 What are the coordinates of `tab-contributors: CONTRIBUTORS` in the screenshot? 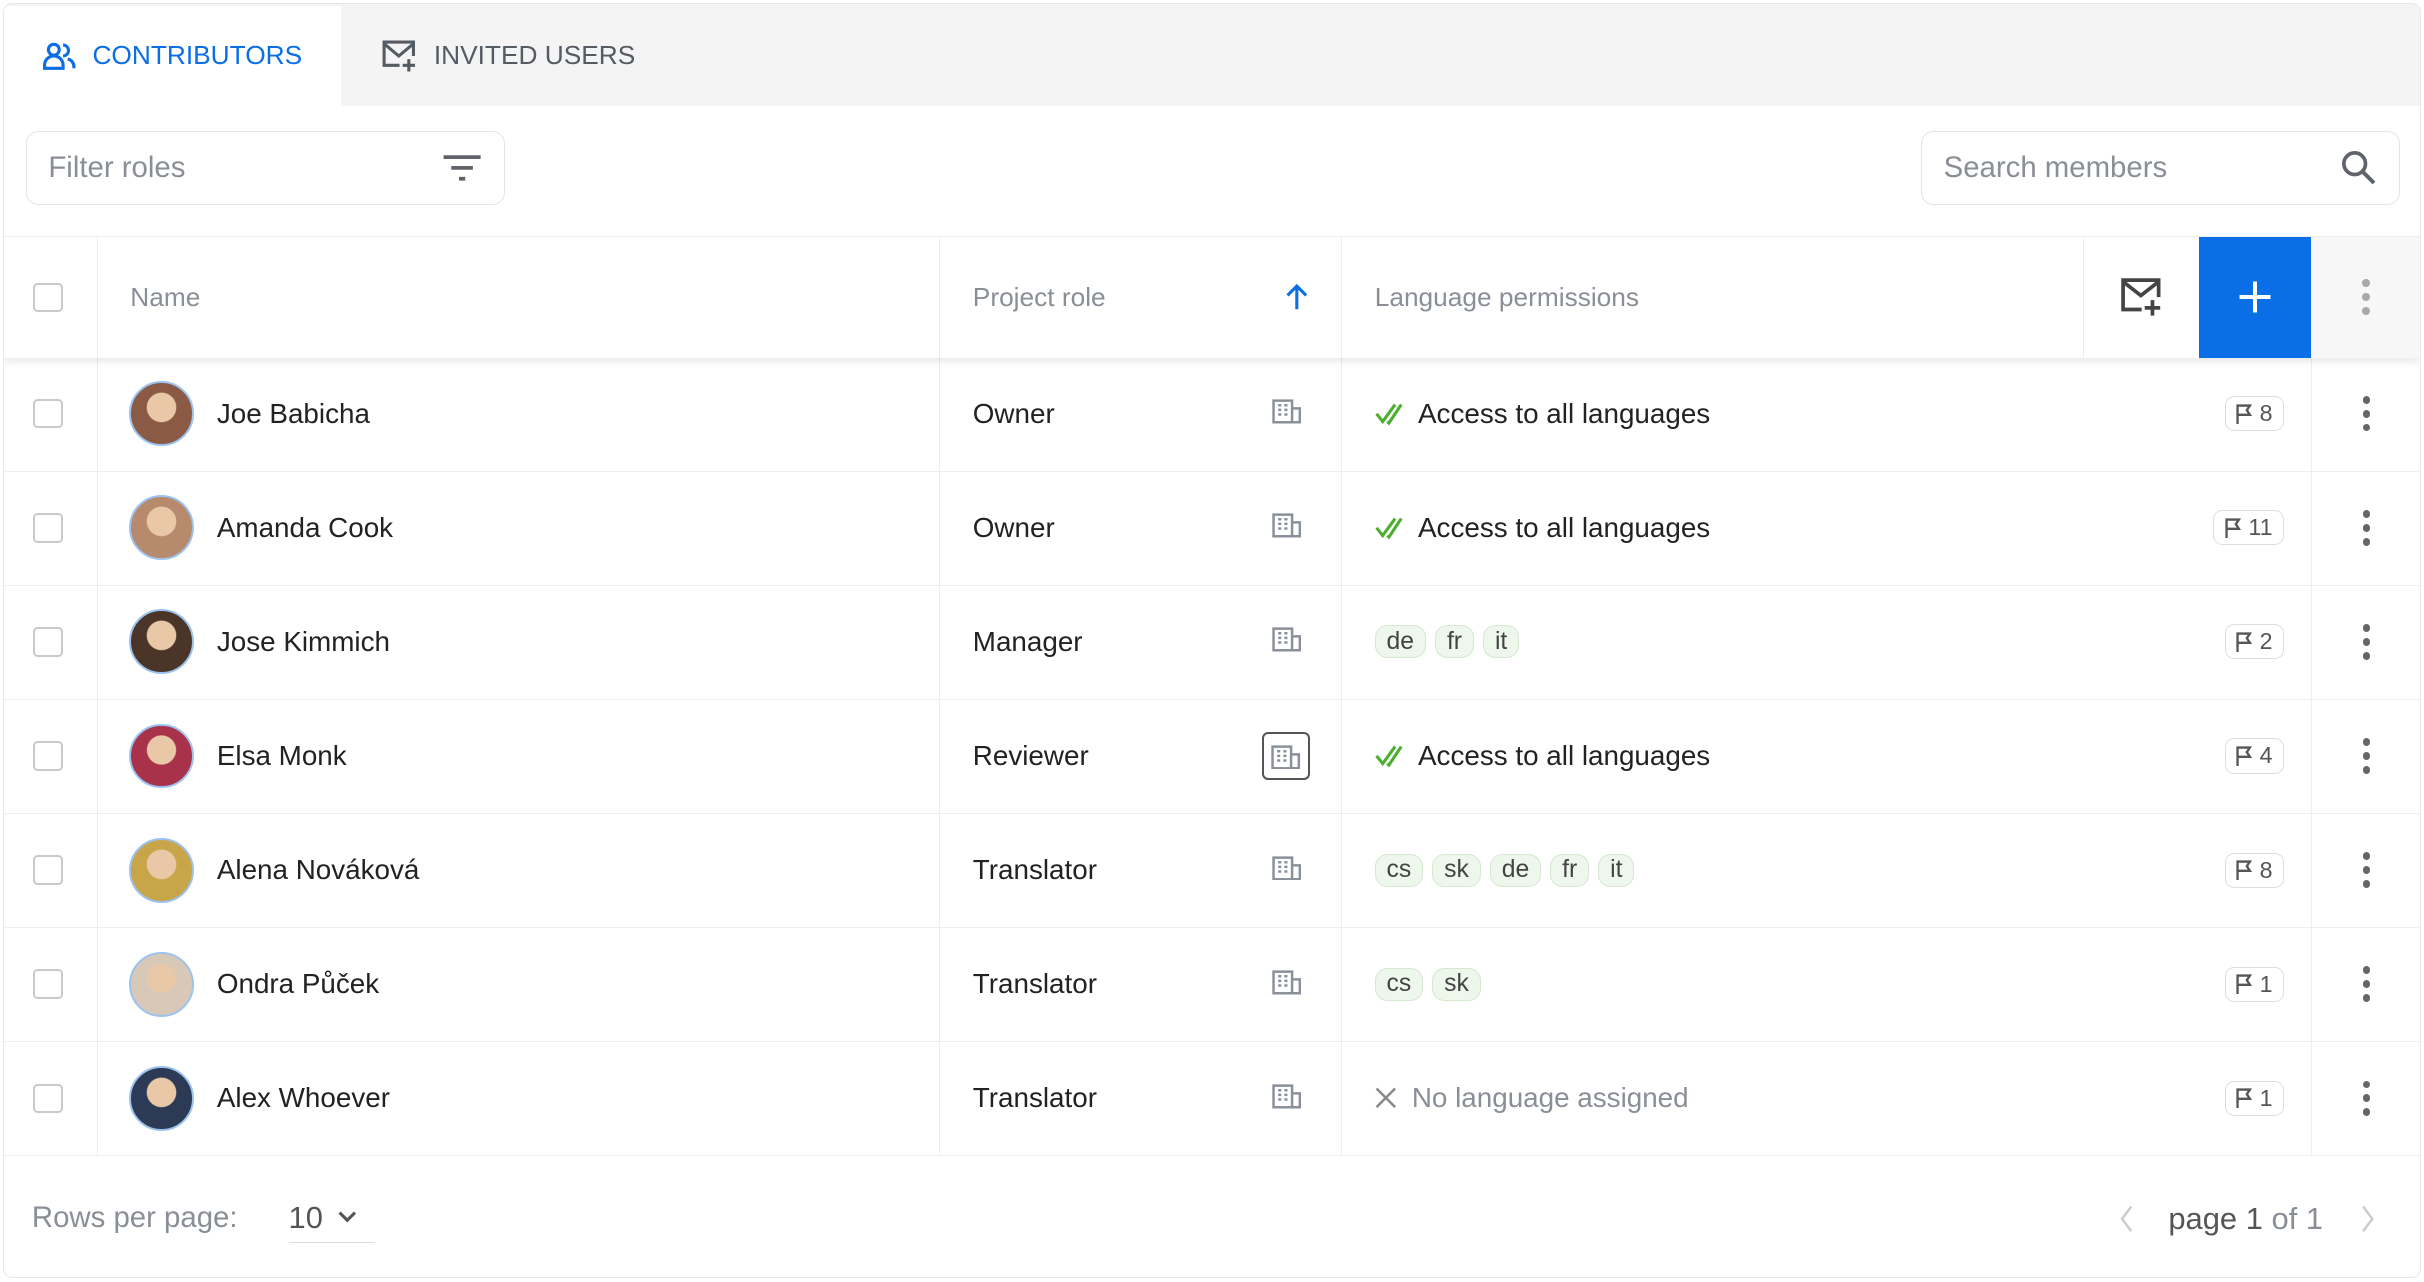 It's located at (173, 56).